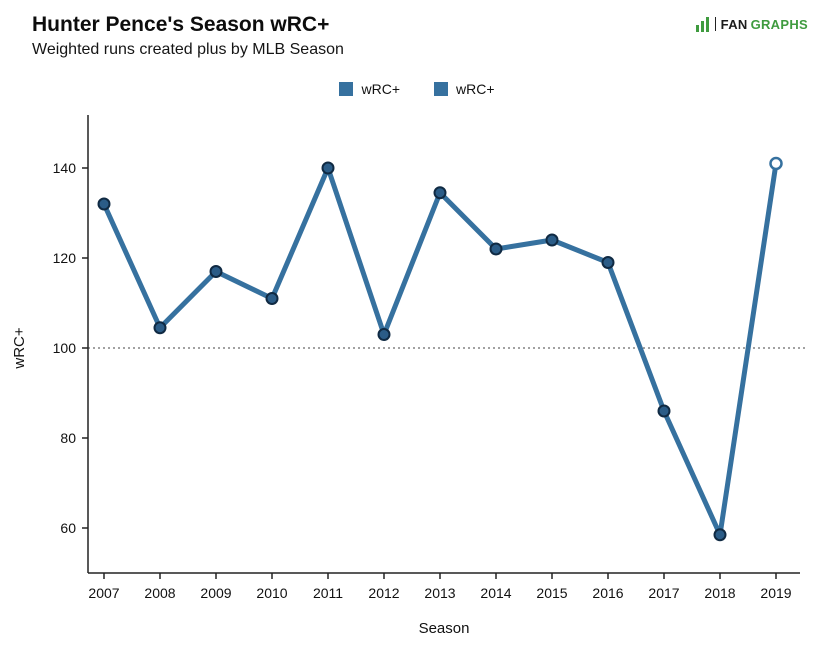 Image resolution: width=834 pixels, height=656 pixels. What do you see at coordinates (19, 348) in the screenshot?
I see `y-axis-label: wRC+` at bounding box center [19, 348].